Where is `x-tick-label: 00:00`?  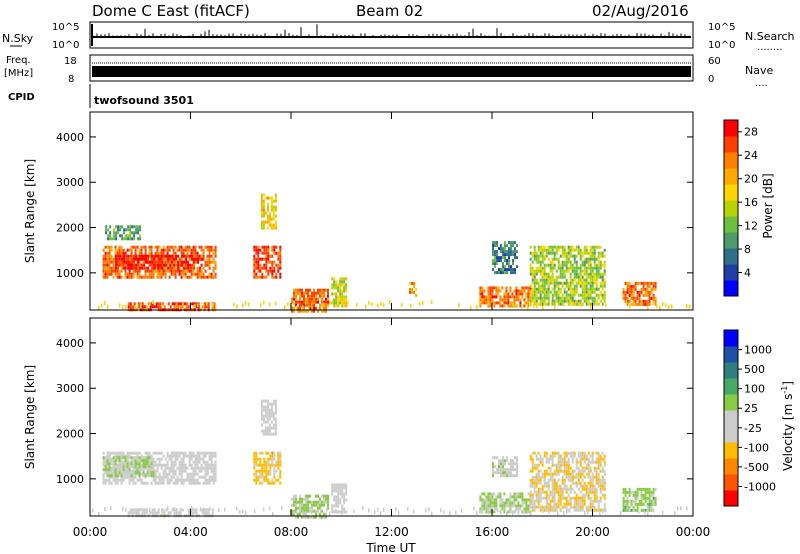
x-tick-label: 00:00 is located at coordinates (693, 532).